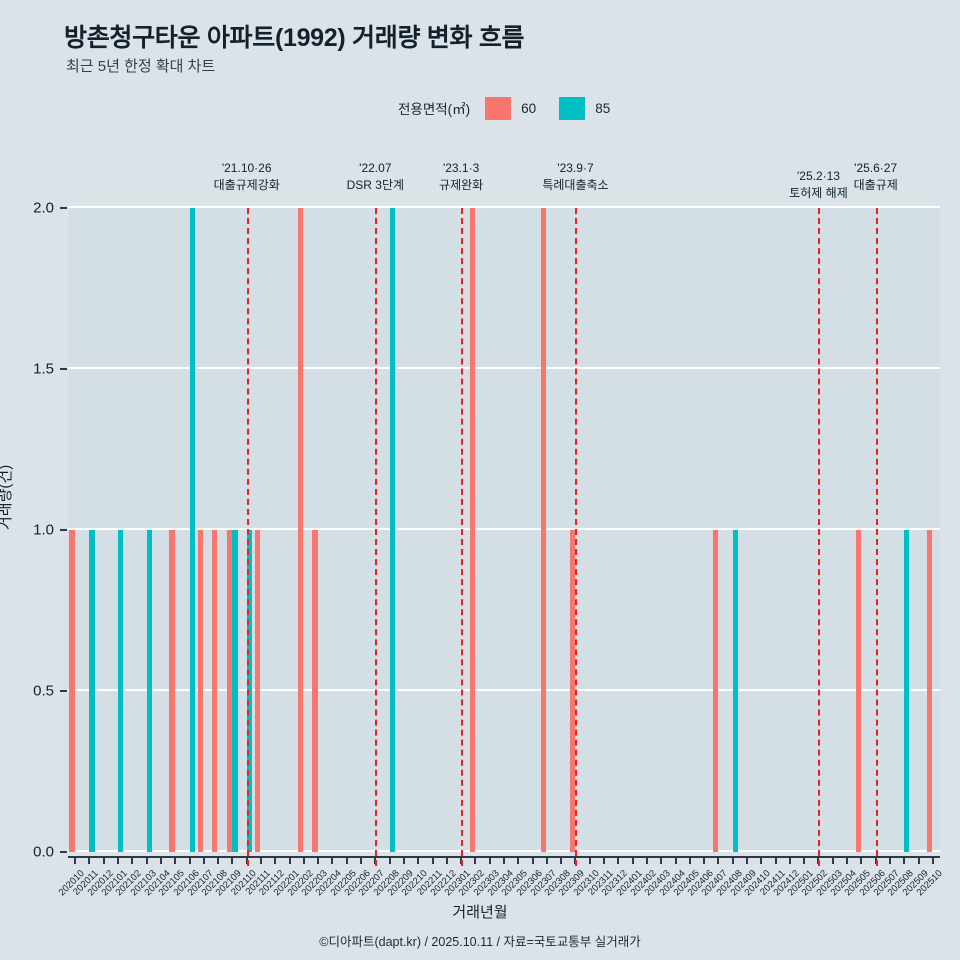  Describe the element at coordinates (141, 66) in the screenshot. I see `chart-subtitle: 최근 5년 한정 확대 차트` at that location.